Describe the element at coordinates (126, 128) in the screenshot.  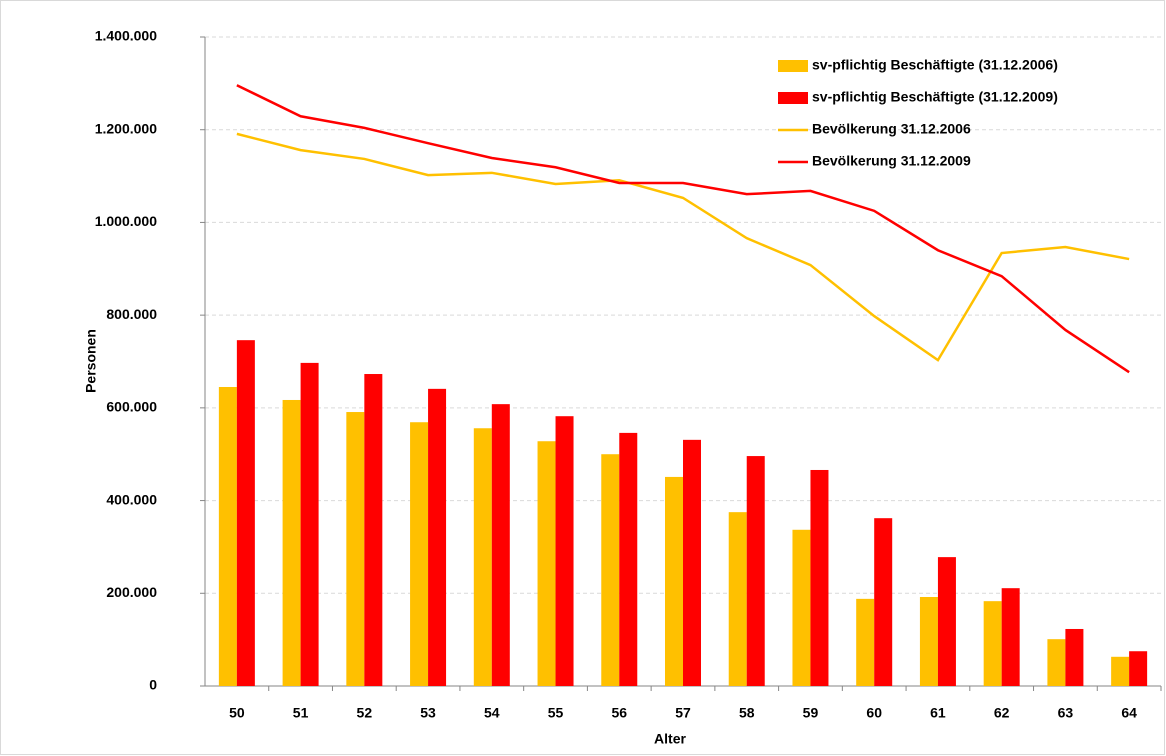
I see `y-tick-label: 1.200.000` at that location.